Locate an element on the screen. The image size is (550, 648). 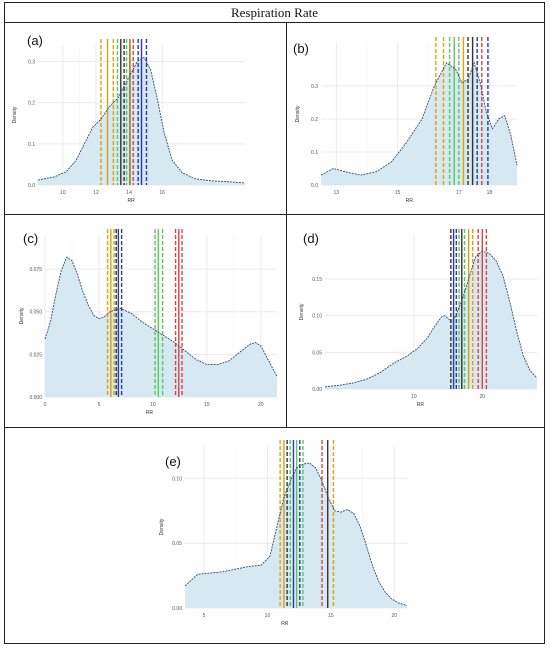
density-curve-c is located at coordinates (161, 316).